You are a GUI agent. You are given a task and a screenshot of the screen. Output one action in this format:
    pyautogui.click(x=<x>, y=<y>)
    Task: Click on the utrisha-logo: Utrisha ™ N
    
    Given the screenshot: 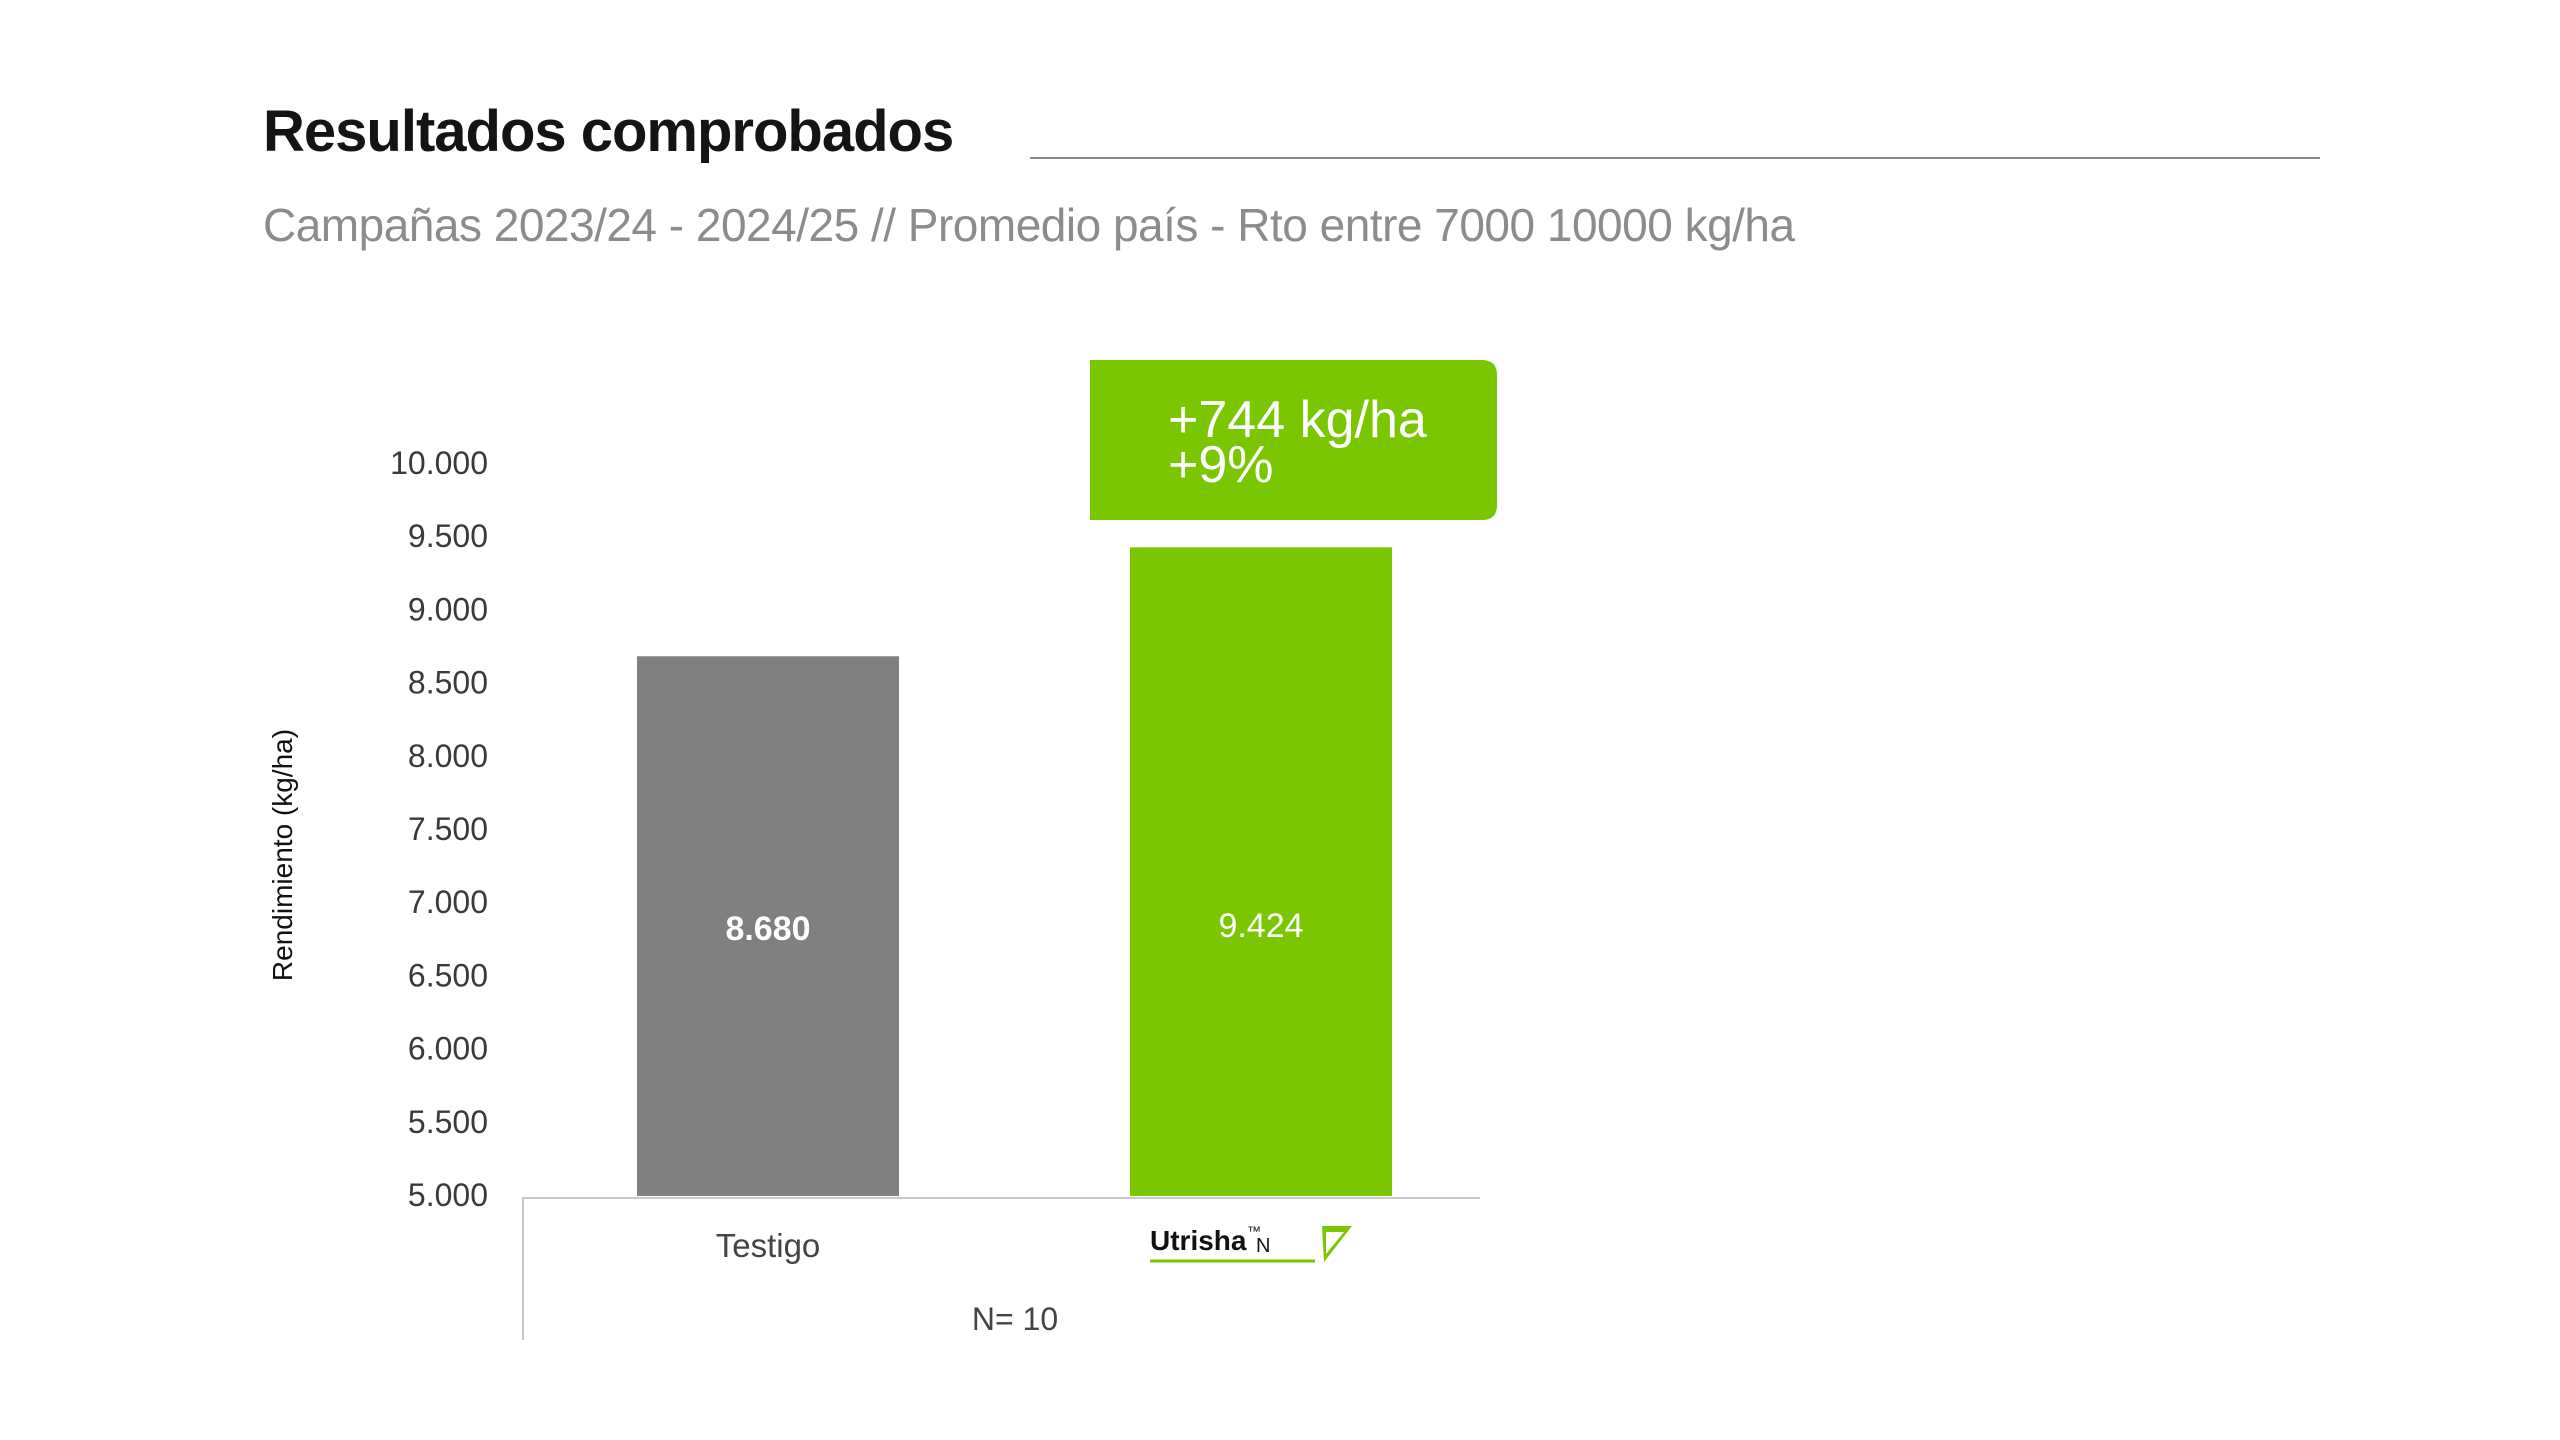 What is the action you would take?
    pyautogui.click(x=1251, y=1243)
    